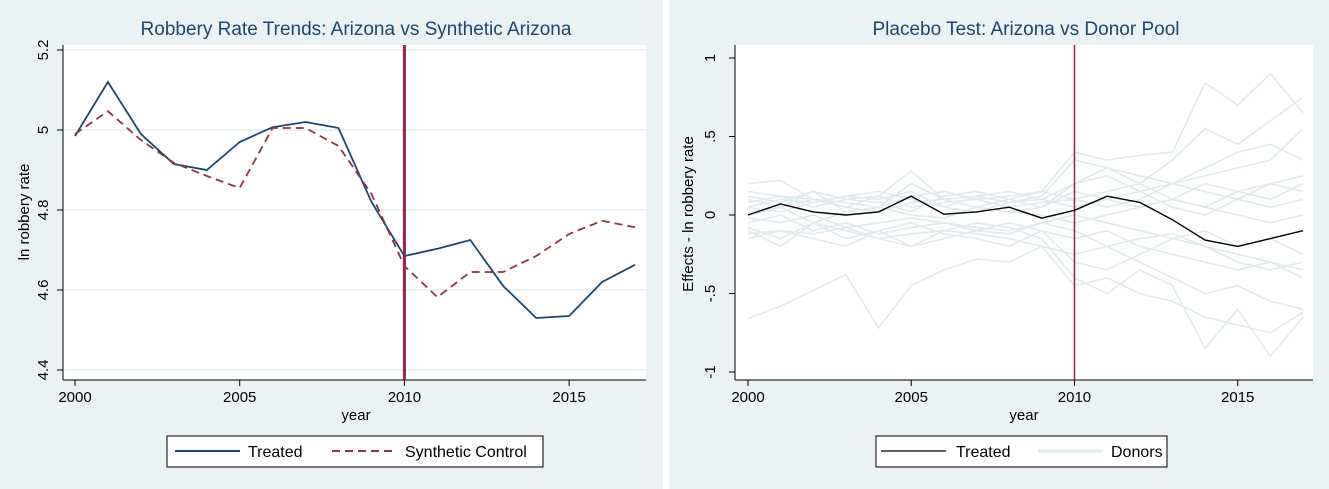  What do you see at coordinates (688, 214) in the screenshot?
I see `y-axis-label: Effects - ln robbery rate` at bounding box center [688, 214].